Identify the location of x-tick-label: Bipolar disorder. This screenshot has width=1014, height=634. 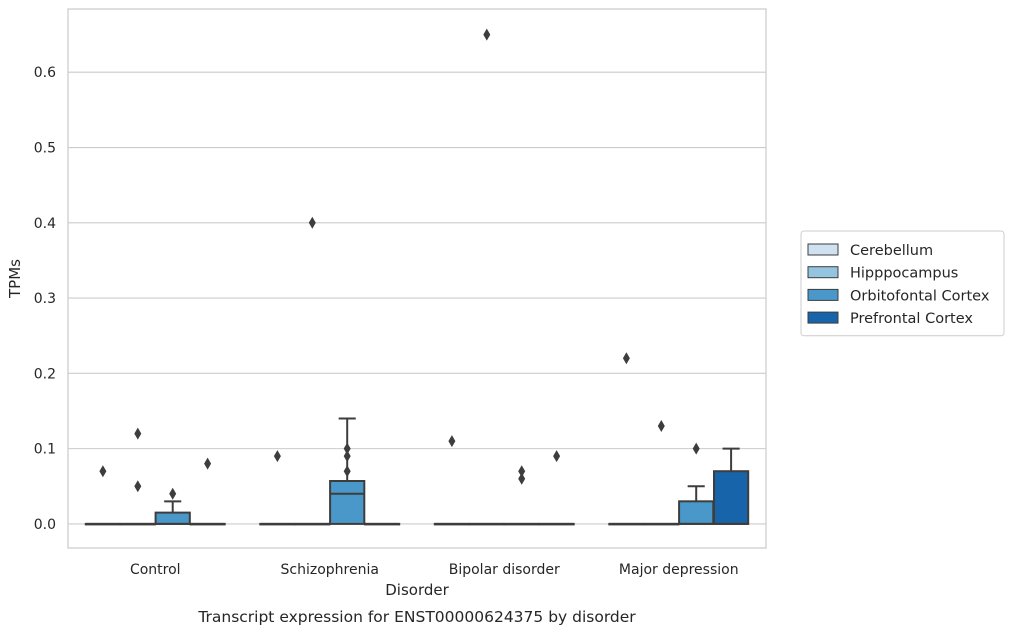
(504, 570).